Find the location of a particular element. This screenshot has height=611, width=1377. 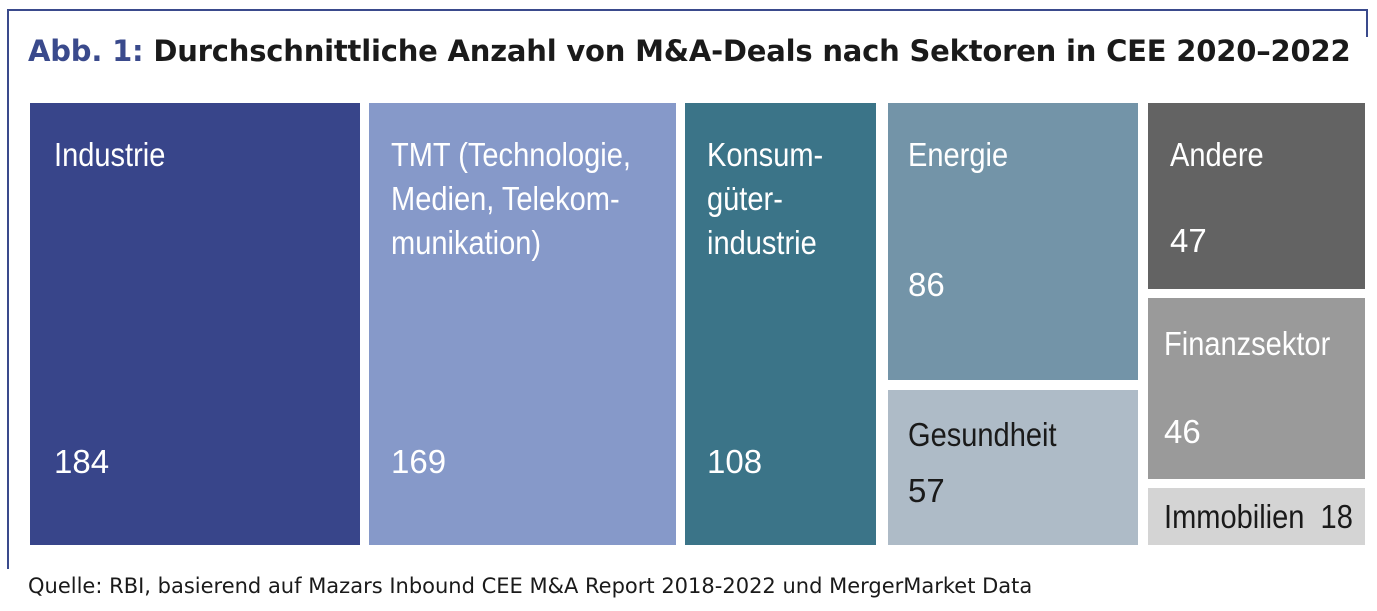

tile-value-industrie: 184 is located at coordinates (82, 461).